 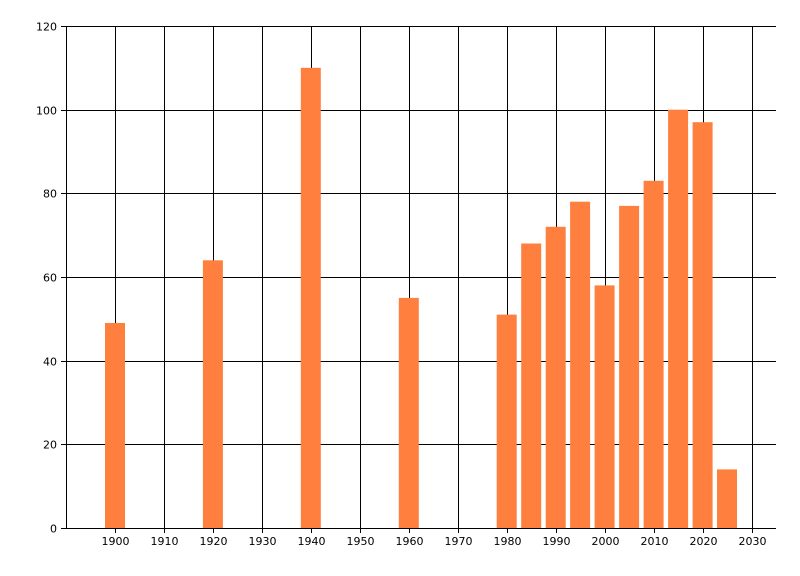 What do you see at coordinates (459, 541) in the screenshot?
I see `x-tick-label: 1970` at bounding box center [459, 541].